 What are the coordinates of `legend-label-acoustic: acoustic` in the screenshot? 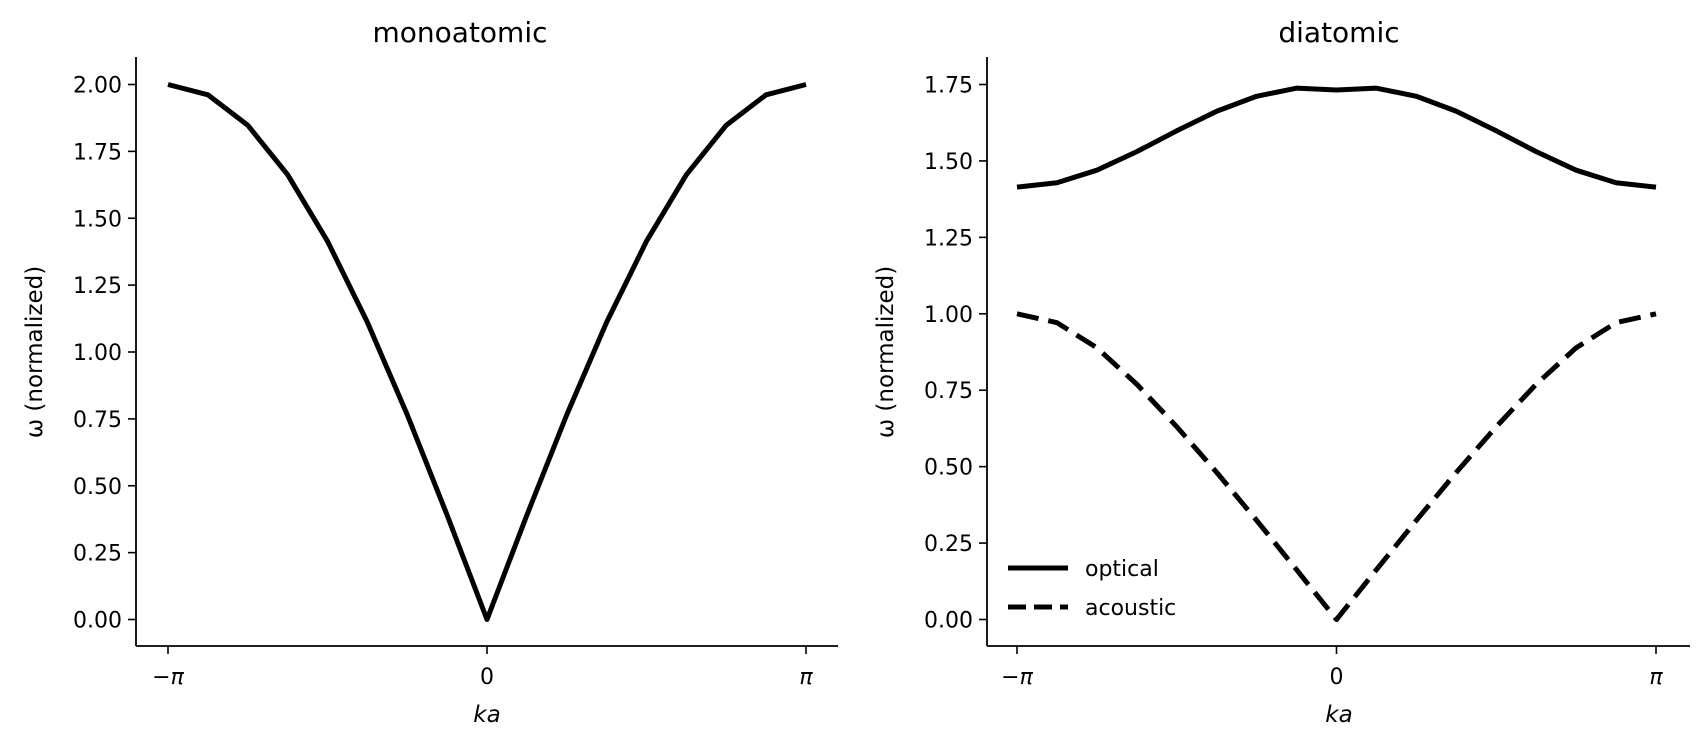 It's located at (1130, 608).